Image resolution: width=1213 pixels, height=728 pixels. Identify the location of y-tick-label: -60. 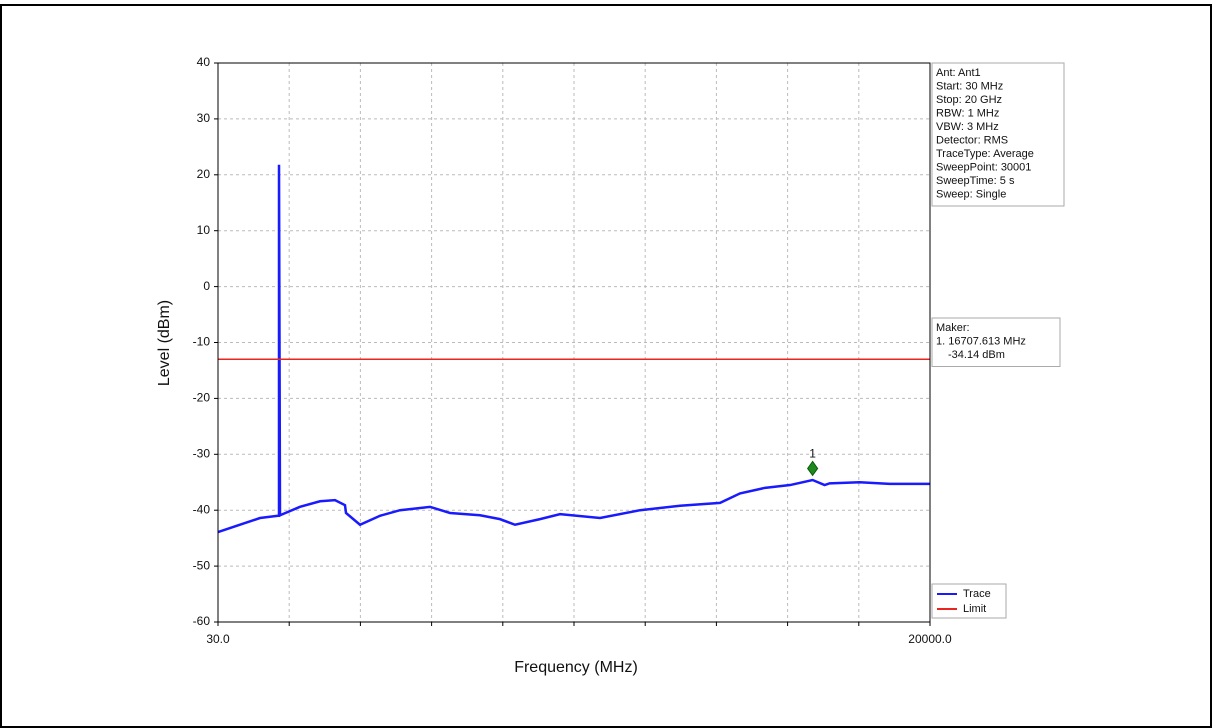
(202, 621).